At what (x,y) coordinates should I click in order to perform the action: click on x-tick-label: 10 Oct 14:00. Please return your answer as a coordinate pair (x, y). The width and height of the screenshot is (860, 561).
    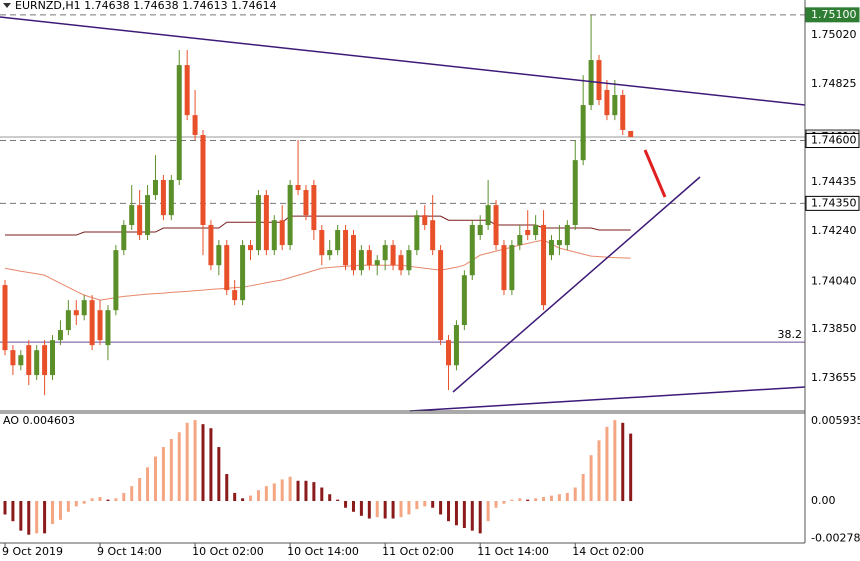
    Looking at the image, I should click on (323, 551).